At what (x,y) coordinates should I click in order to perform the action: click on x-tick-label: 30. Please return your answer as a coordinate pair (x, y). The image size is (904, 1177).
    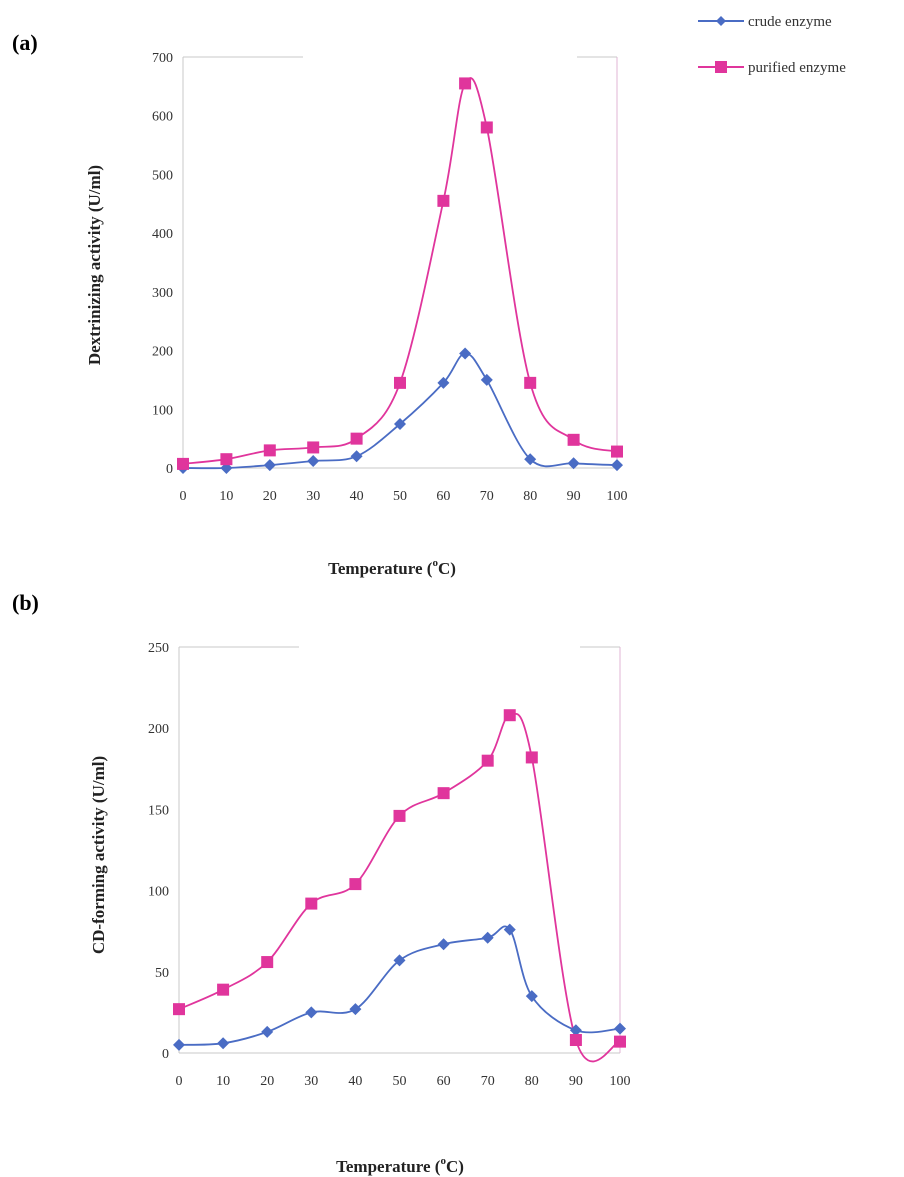
    Looking at the image, I should click on (313, 496).